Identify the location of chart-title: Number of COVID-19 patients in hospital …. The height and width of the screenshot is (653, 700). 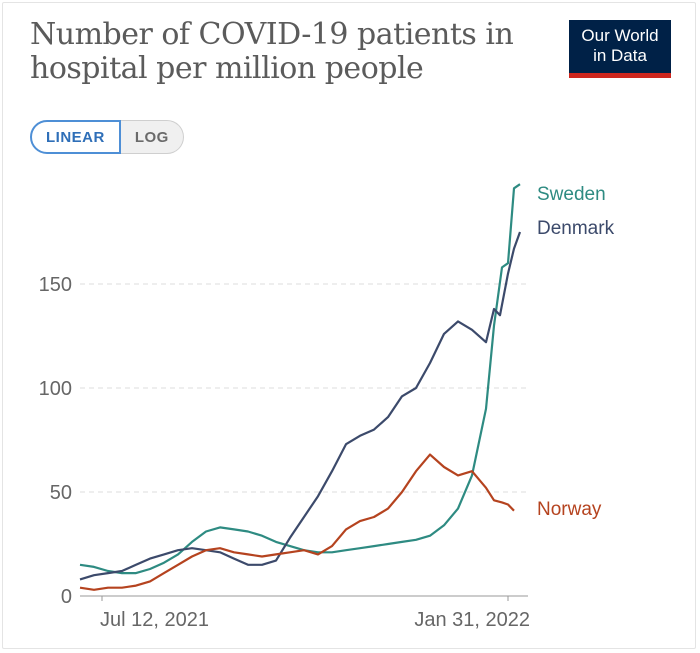
(290, 52).